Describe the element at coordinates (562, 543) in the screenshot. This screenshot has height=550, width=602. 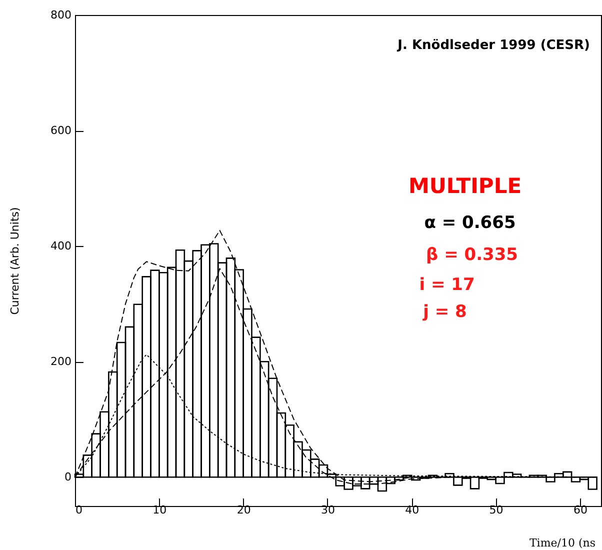
I see `x-axis-title: Time/10 (ns` at that location.